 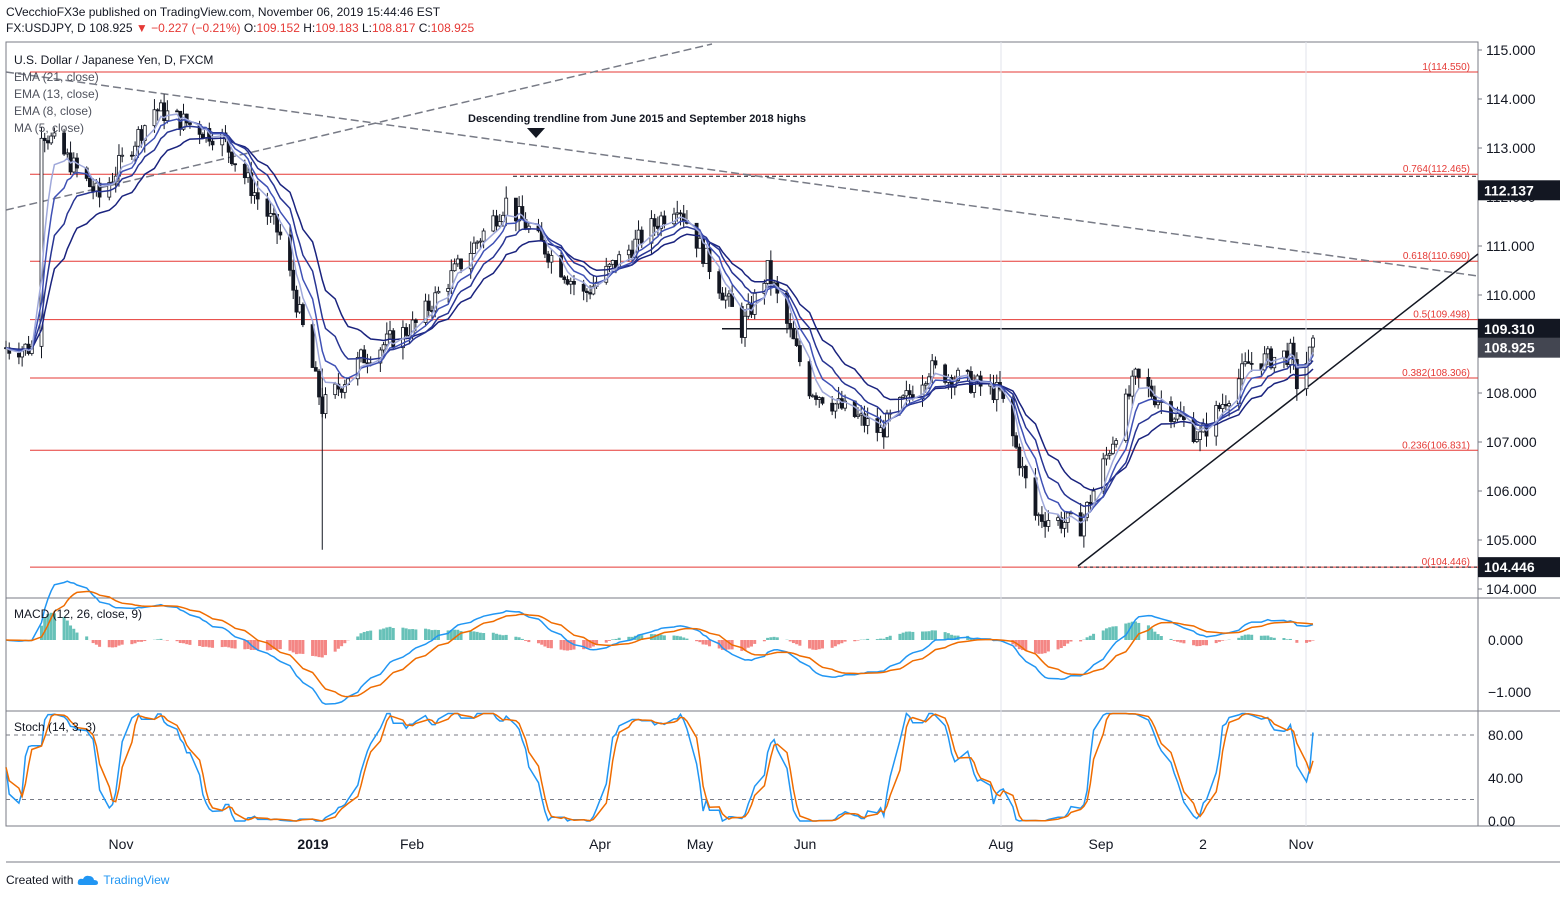 I want to click on footer: Created with TradingView, so click(x=87, y=880).